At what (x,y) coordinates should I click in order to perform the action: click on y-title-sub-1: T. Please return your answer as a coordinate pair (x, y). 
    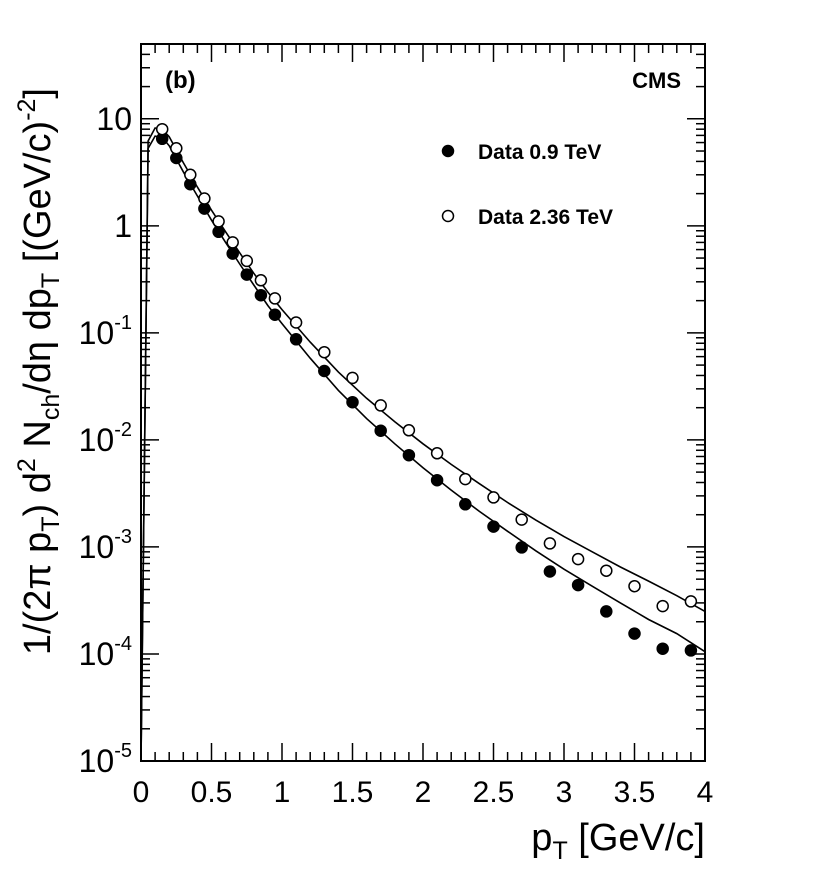
    Looking at the image, I should click on (51, 523).